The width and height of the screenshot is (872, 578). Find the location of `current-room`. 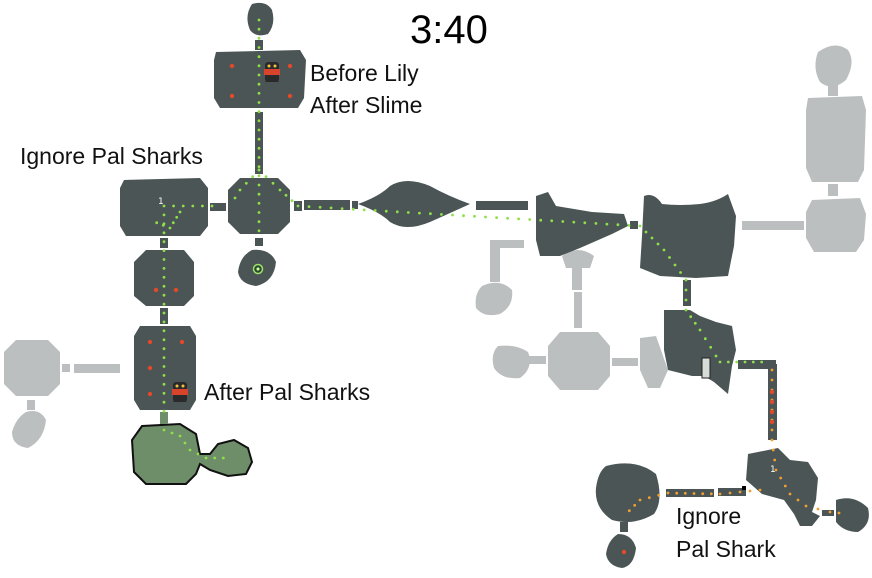

current-room is located at coordinates (192, 448).